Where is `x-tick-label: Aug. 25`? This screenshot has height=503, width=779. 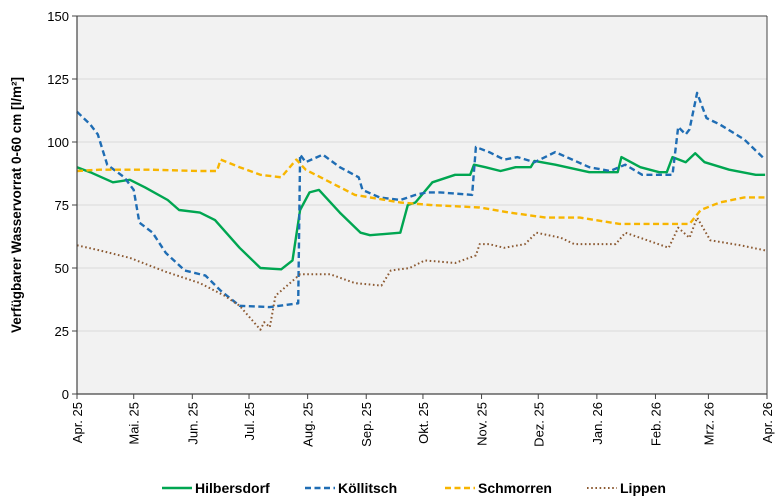 x-tick-label: Aug. 25 is located at coordinates (308, 424).